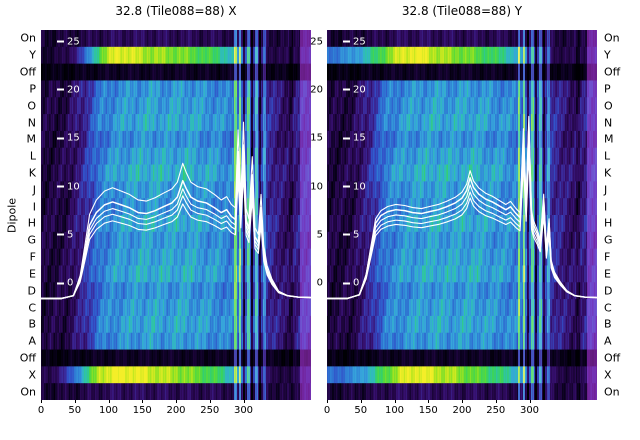 This screenshot has width=640, height=440. Describe the element at coordinates (32, 89) in the screenshot. I see `row-label: P` at that location.